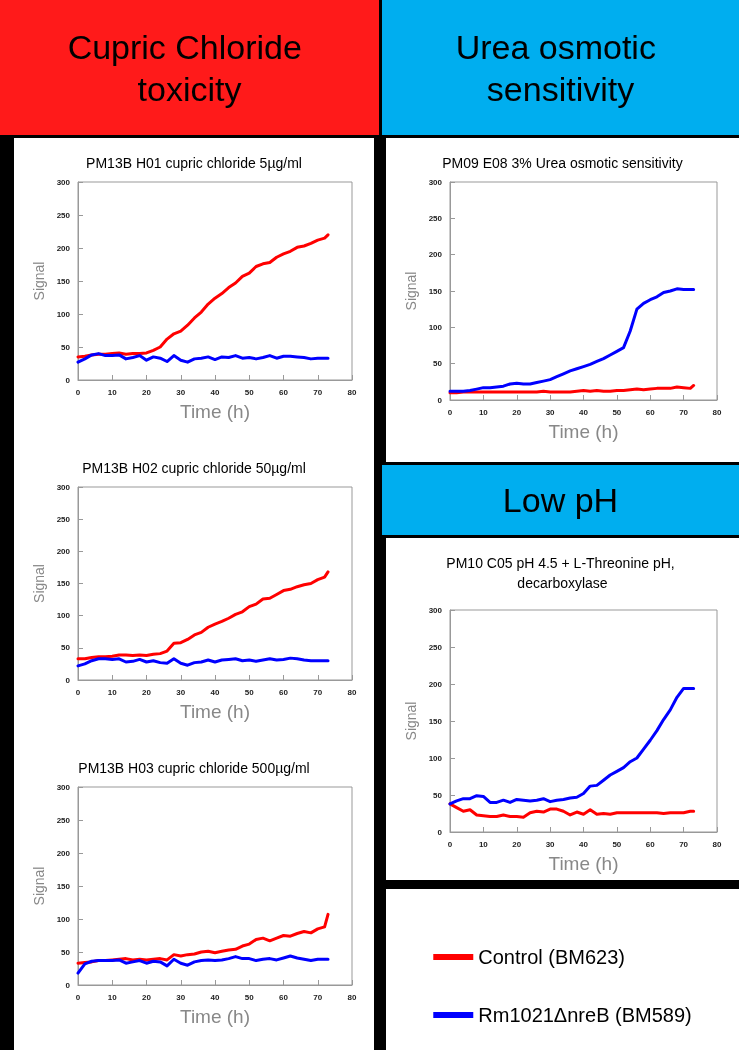  Describe the element at coordinates (562, 573) in the screenshot. I see `chart-title: PM10 C05 pH 4.5 + L-Threonine pH, decarboxylase` at that location.